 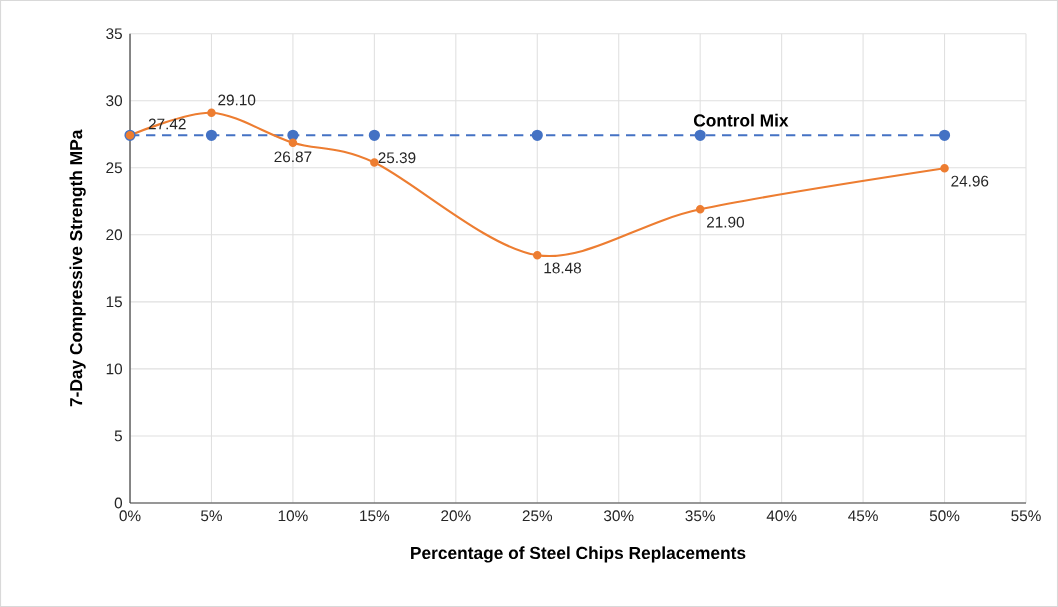 What do you see at coordinates (293, 157) in the screenshot?
I see `data-label: 26.87` at bounding box center [293, 157].